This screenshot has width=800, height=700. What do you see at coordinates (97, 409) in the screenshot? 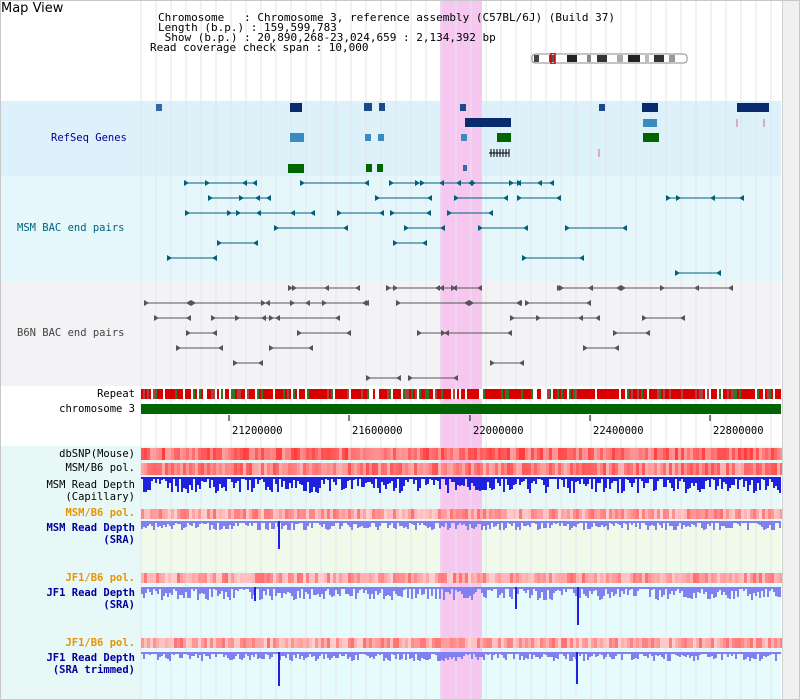
I see `chromosome-label: chromosome 3` at bounding box center [97, 409].